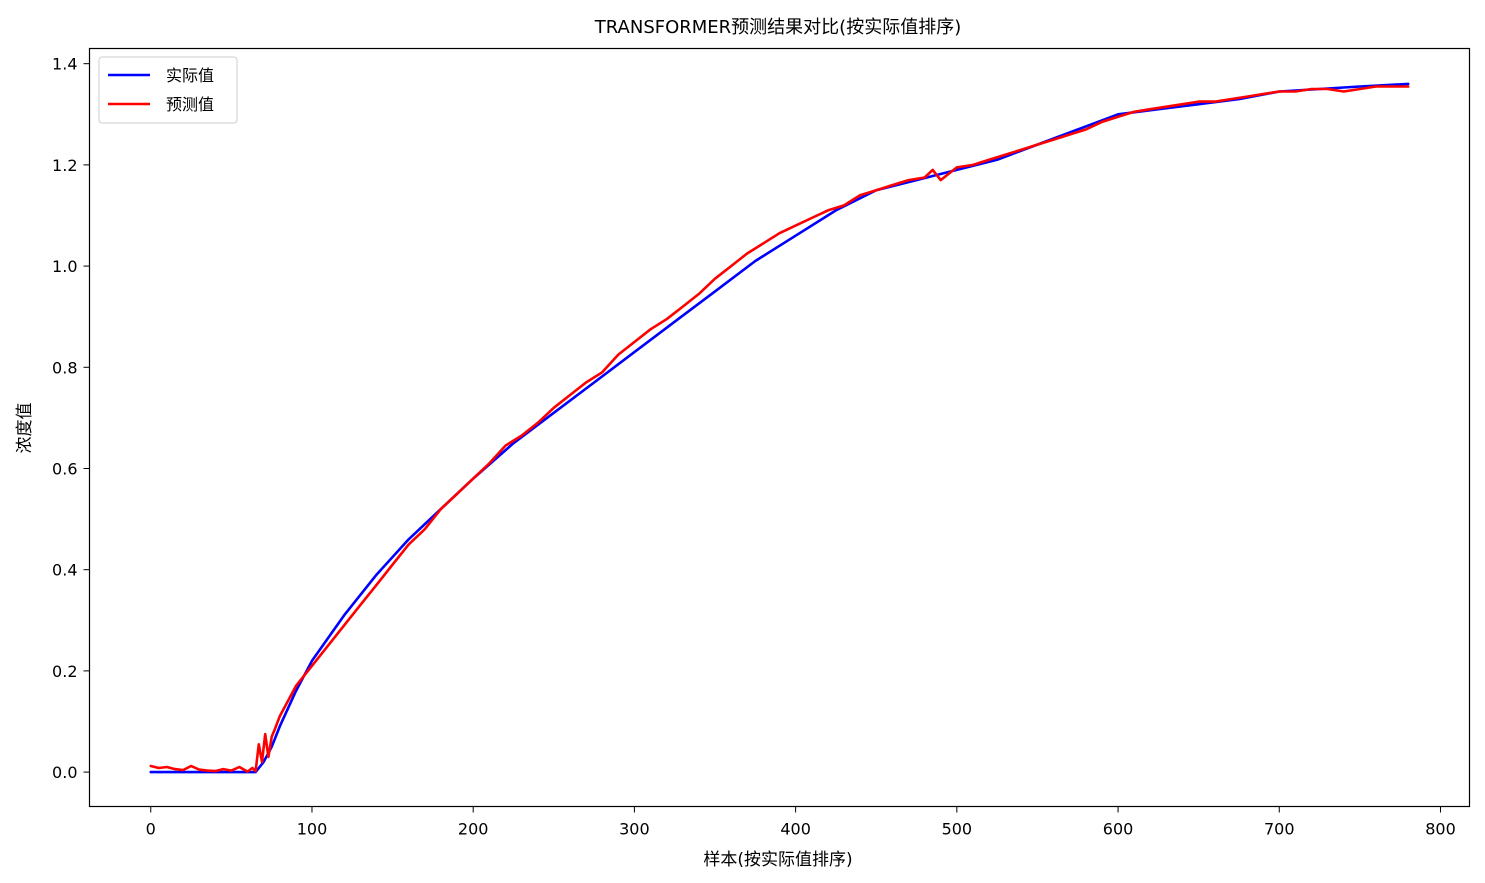 This screenshot has height=883, width=1485. What do you see at coordinates (190, 75) in the screenshot?
I see `legend-label: 实际值` at bounding box center [190, 75].